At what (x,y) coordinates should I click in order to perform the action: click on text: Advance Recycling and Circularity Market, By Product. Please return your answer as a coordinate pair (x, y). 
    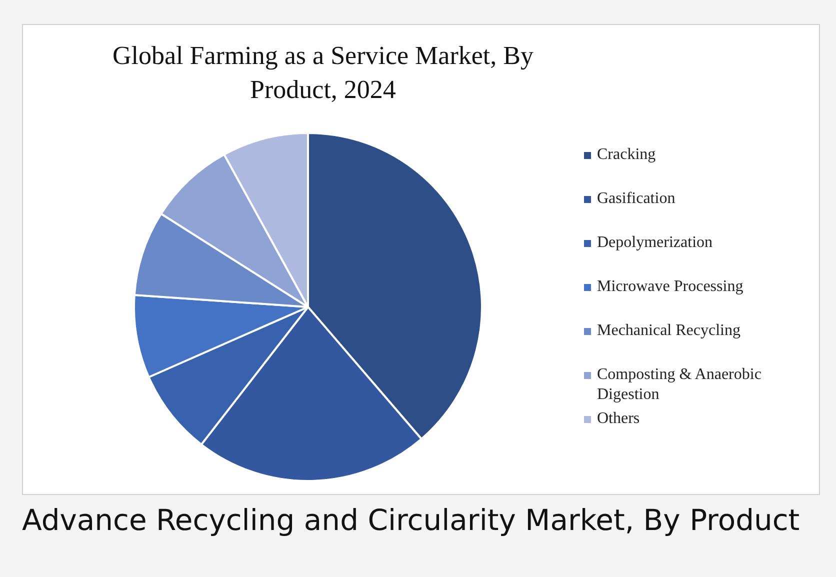
    Looking at the image, I should click on (411, 520).